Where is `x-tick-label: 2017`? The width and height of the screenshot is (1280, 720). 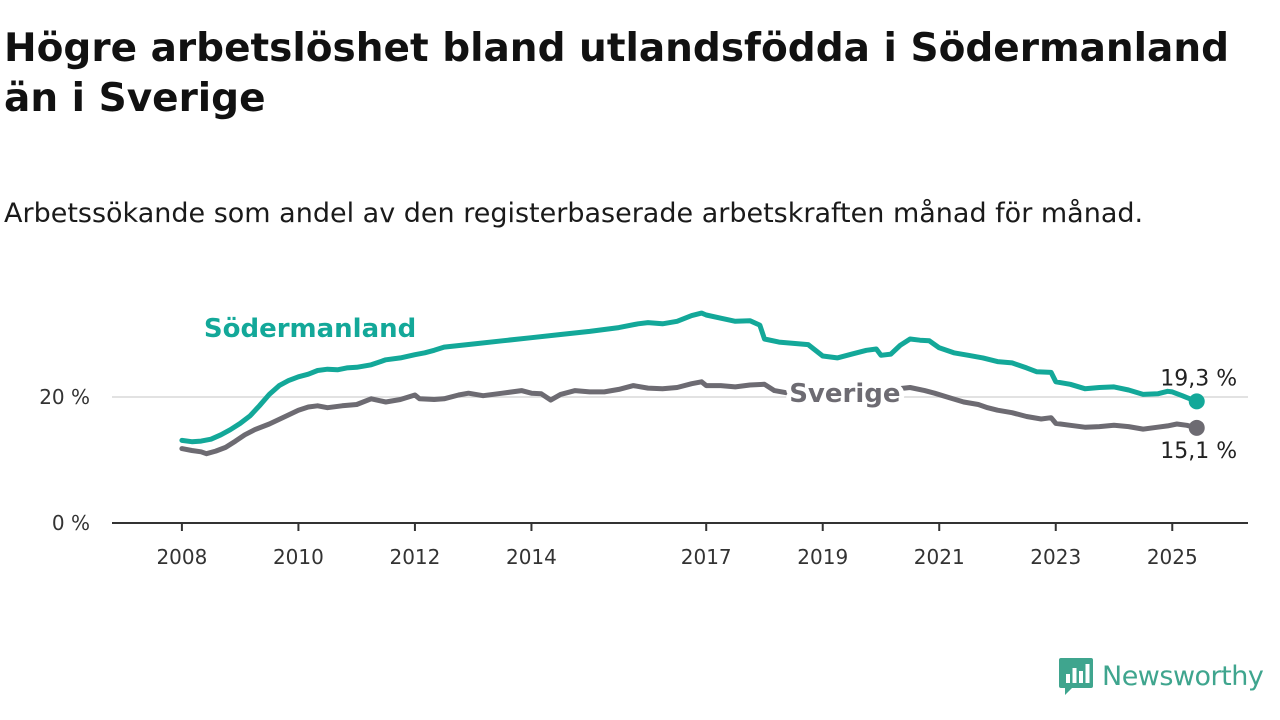 x-tick-label: 2017 is located at coordinates (706, 557).